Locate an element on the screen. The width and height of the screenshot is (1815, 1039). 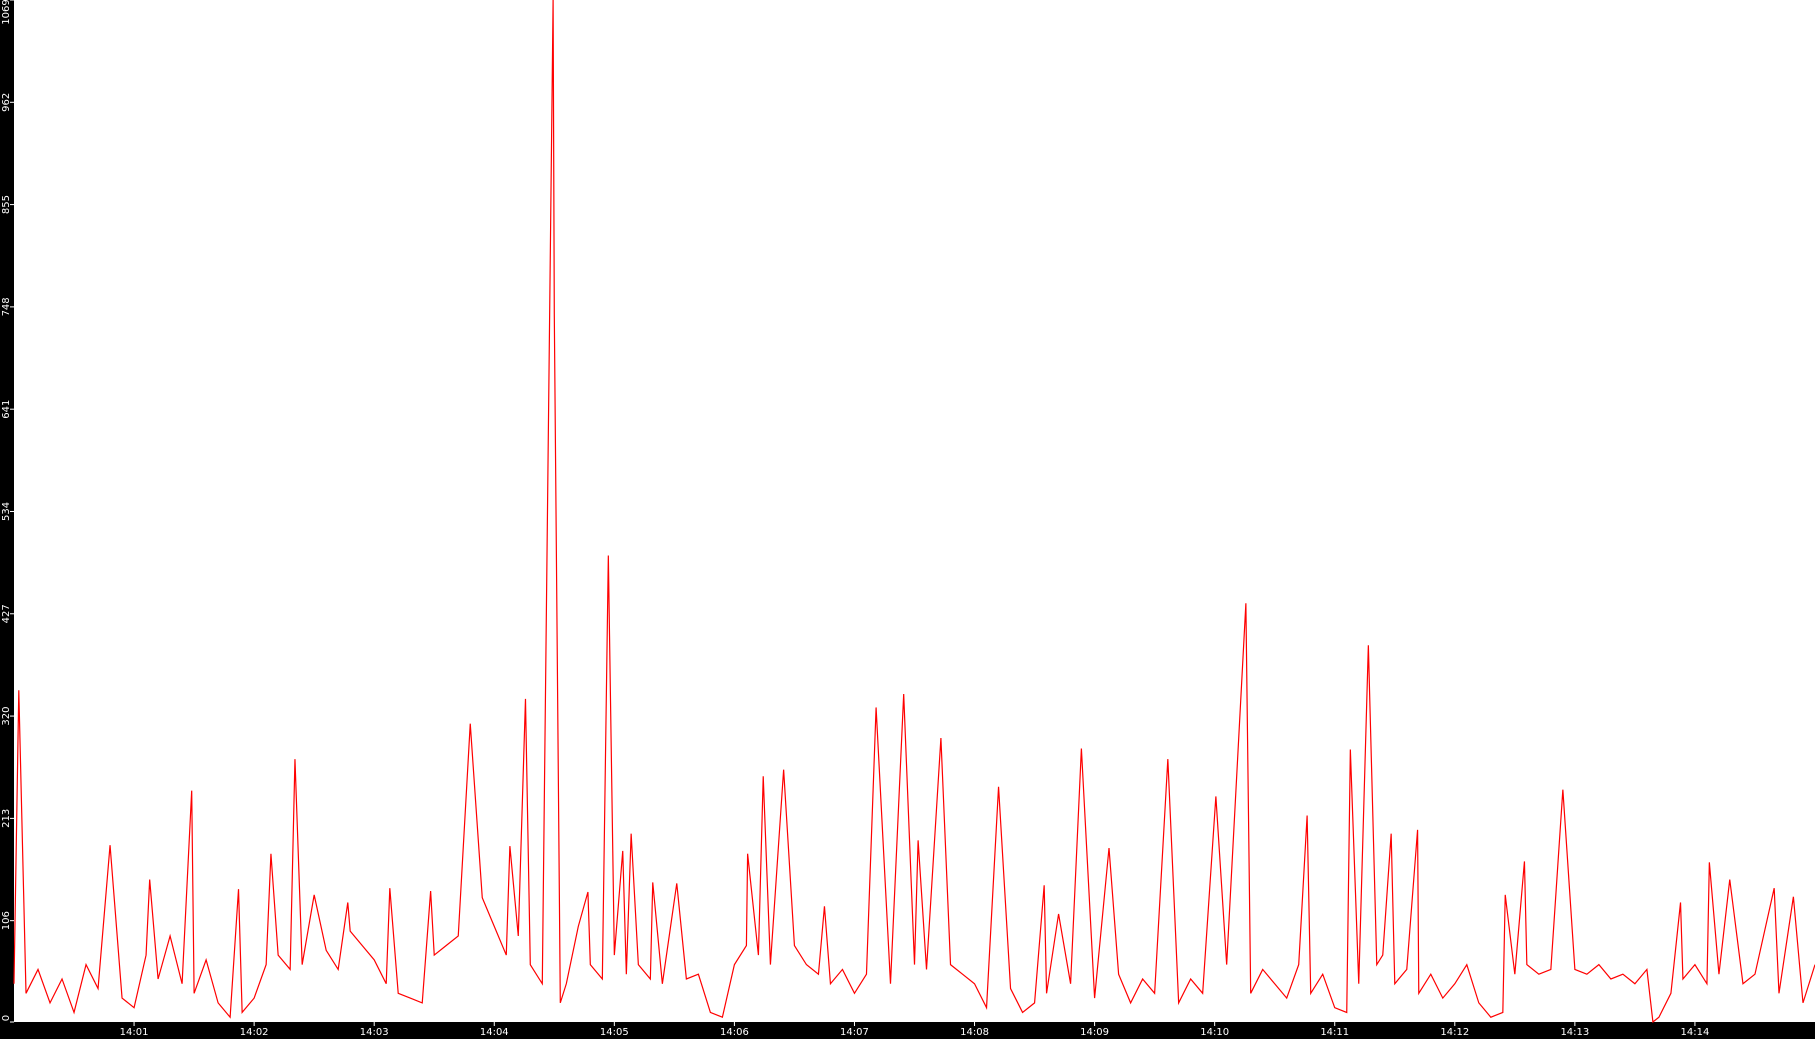
x-tick-label: 14:09 is located at coordinates (1094, 1032).